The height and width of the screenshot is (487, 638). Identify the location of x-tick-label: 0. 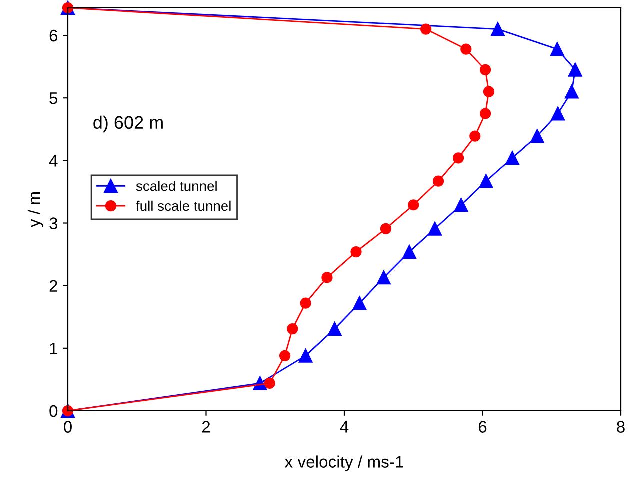
(68, 427).